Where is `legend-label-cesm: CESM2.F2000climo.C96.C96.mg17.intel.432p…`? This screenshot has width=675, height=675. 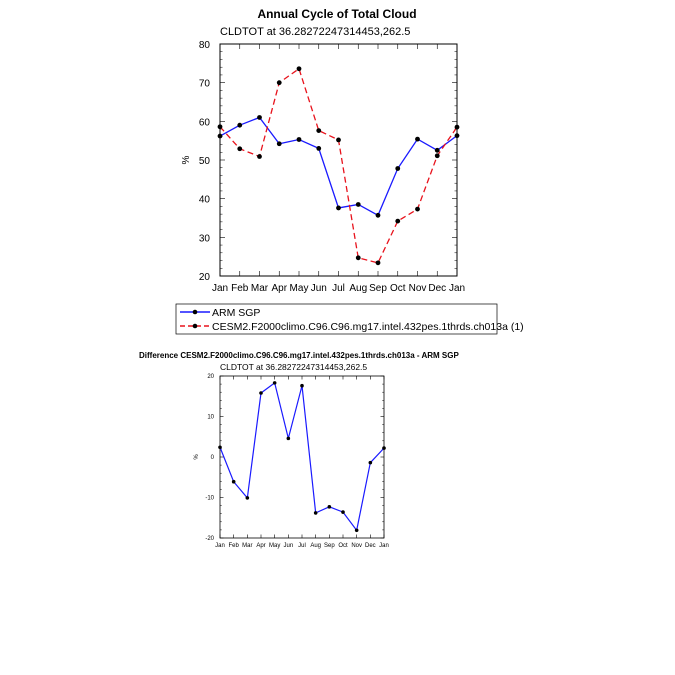 legend-label-cesm: CESM2.F2000climo.C96.C96.mg17.intel.432p… is located at coordinates (368, 327).